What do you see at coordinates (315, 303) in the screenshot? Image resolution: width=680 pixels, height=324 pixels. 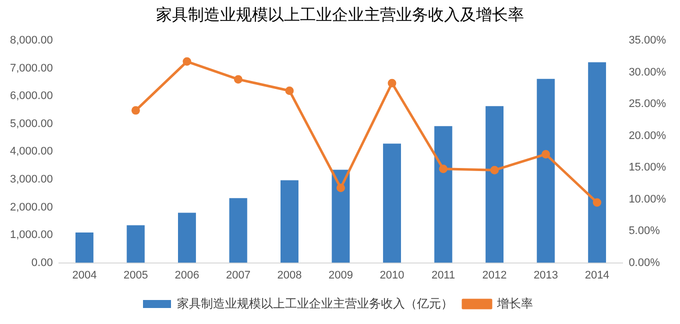 I see `legend-label: 家具制造业规模以上工业企业主营业务收入（亿元）` at bounding box center [315, 303].